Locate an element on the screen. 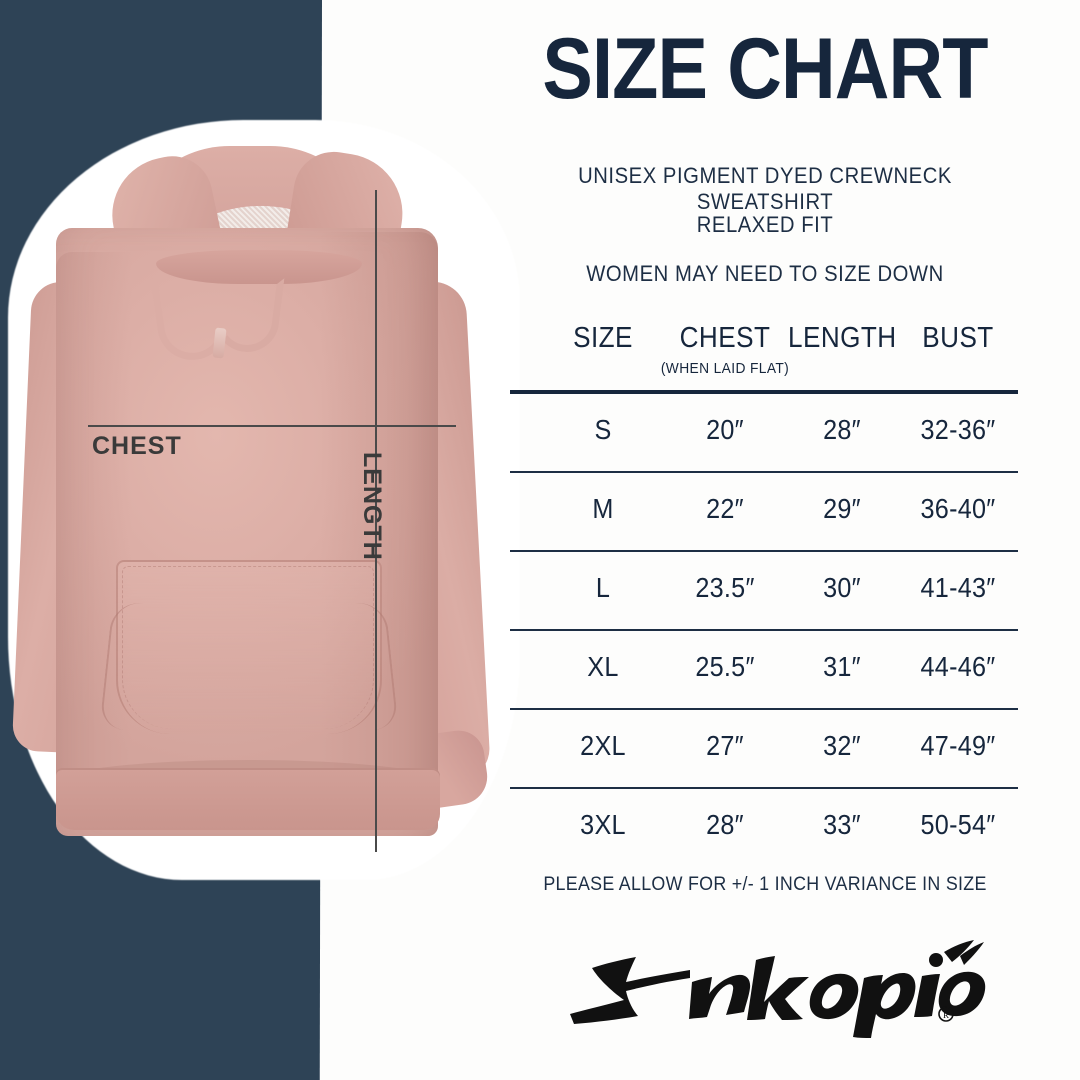 The width and height of the screenshot is (1080, 1080). table-row: S 20″ 28″ 32-36″ is located at coordinates (765, 432).